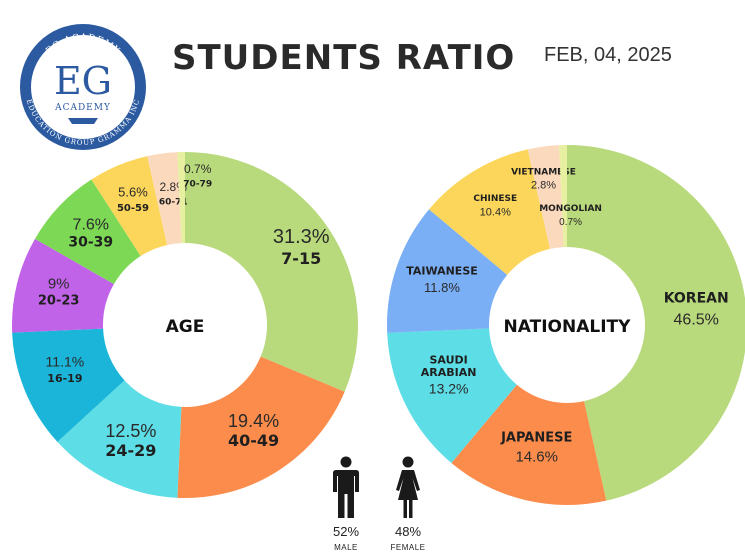 This screenshot has width=745, height=559. I want to click on nationality-label-saudi-arabian: ARABIAN, so click(449, 372).